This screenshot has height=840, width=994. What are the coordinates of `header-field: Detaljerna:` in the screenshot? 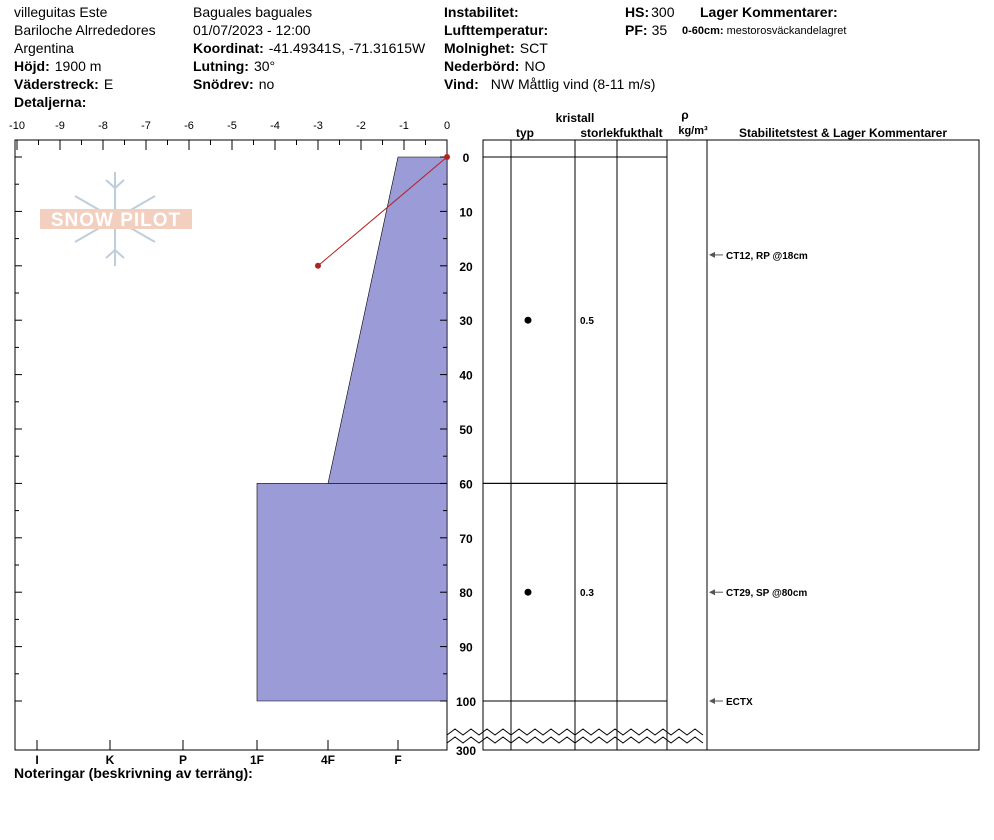 It's located at (50, 102).